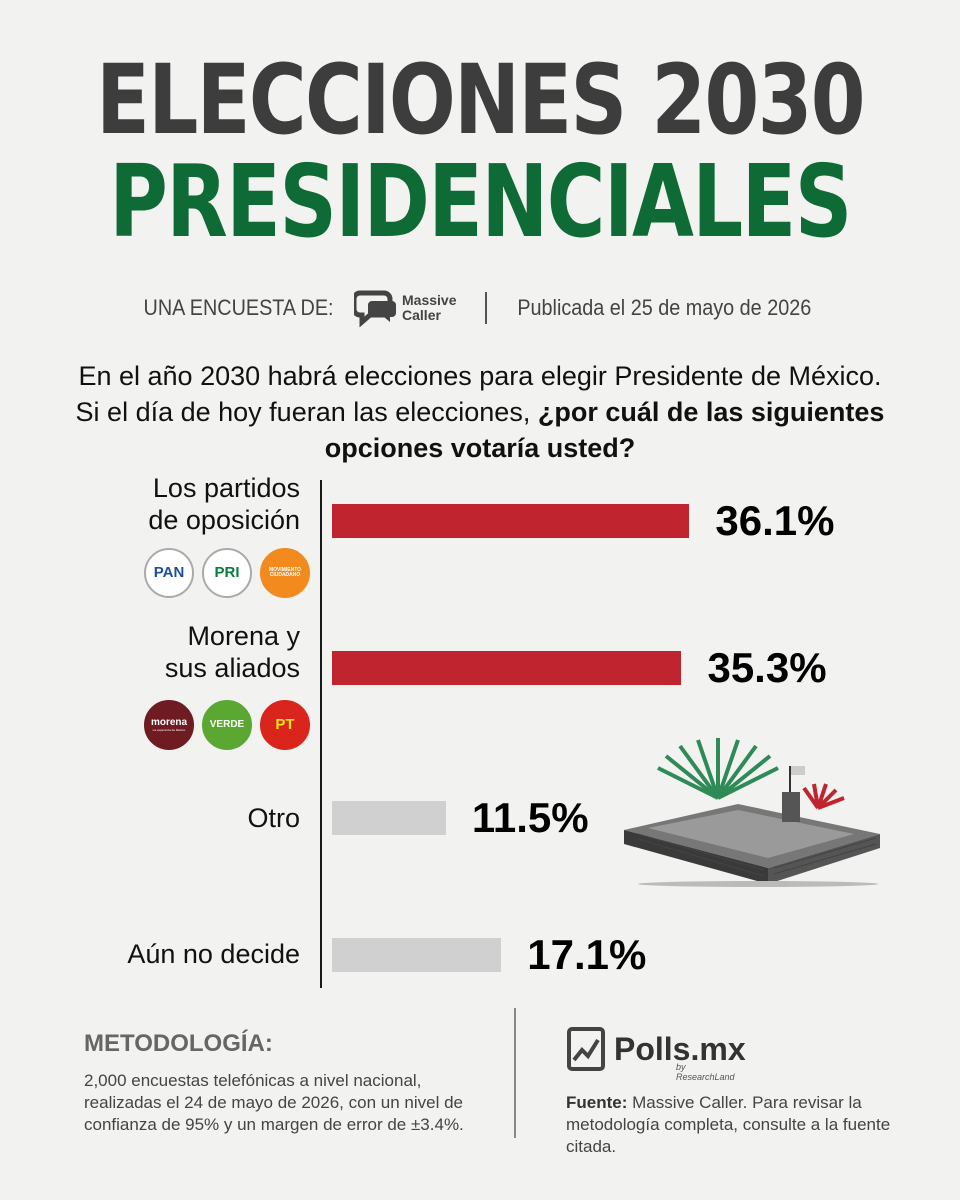 This screenshot has height=1200, width=960. What do you see at coordinates (421, 315) in the screenshot?
I see `brand-line-2: Caller` at bounding box center [421, 315].